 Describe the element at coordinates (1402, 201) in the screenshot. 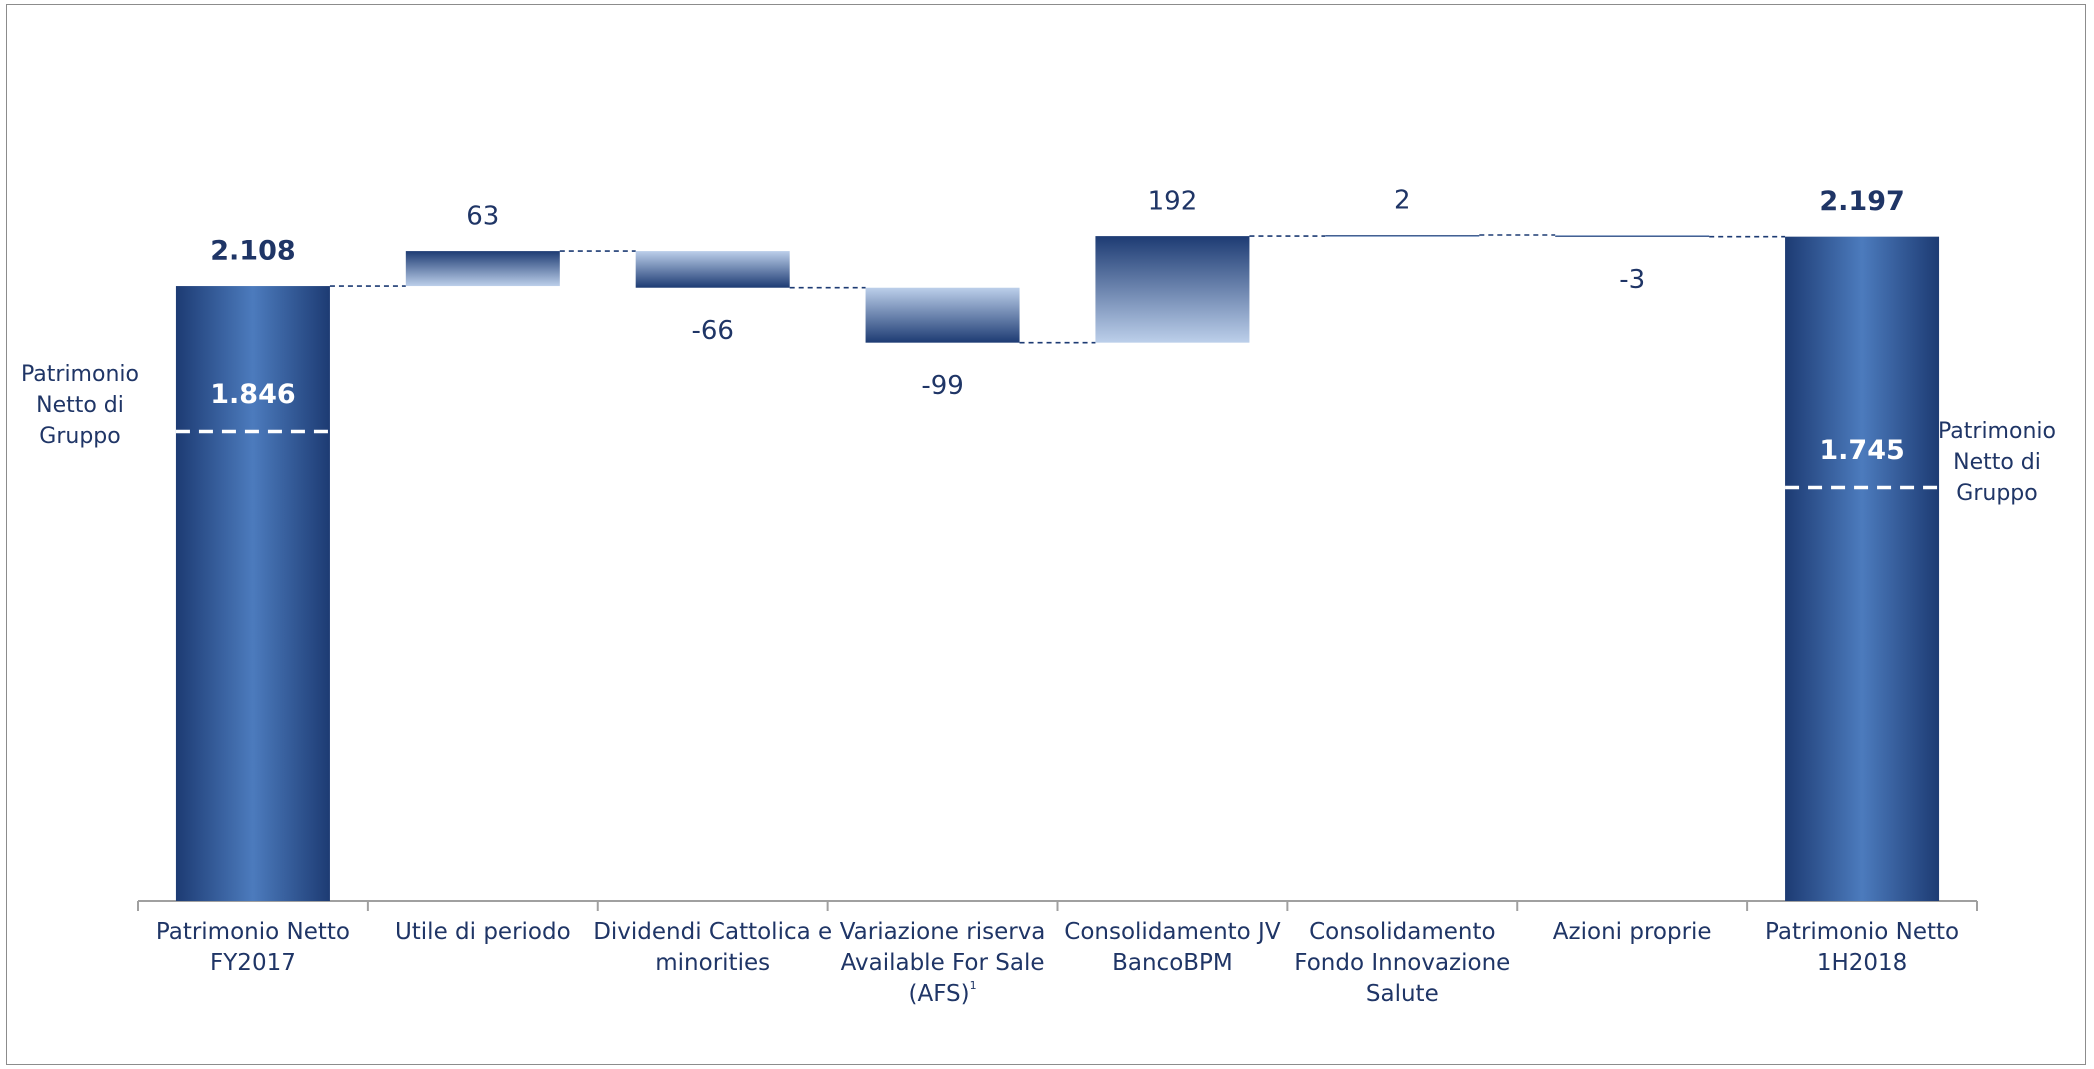

I see `value-label: 2` at that location.